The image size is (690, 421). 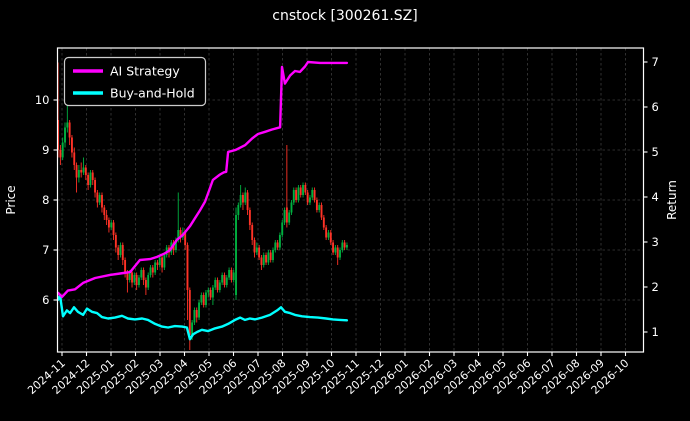 What do you see at coordinates (145, 71) in the screenshot?
I see `legend-label: AI Strategy` at bounding box center [145, 71].